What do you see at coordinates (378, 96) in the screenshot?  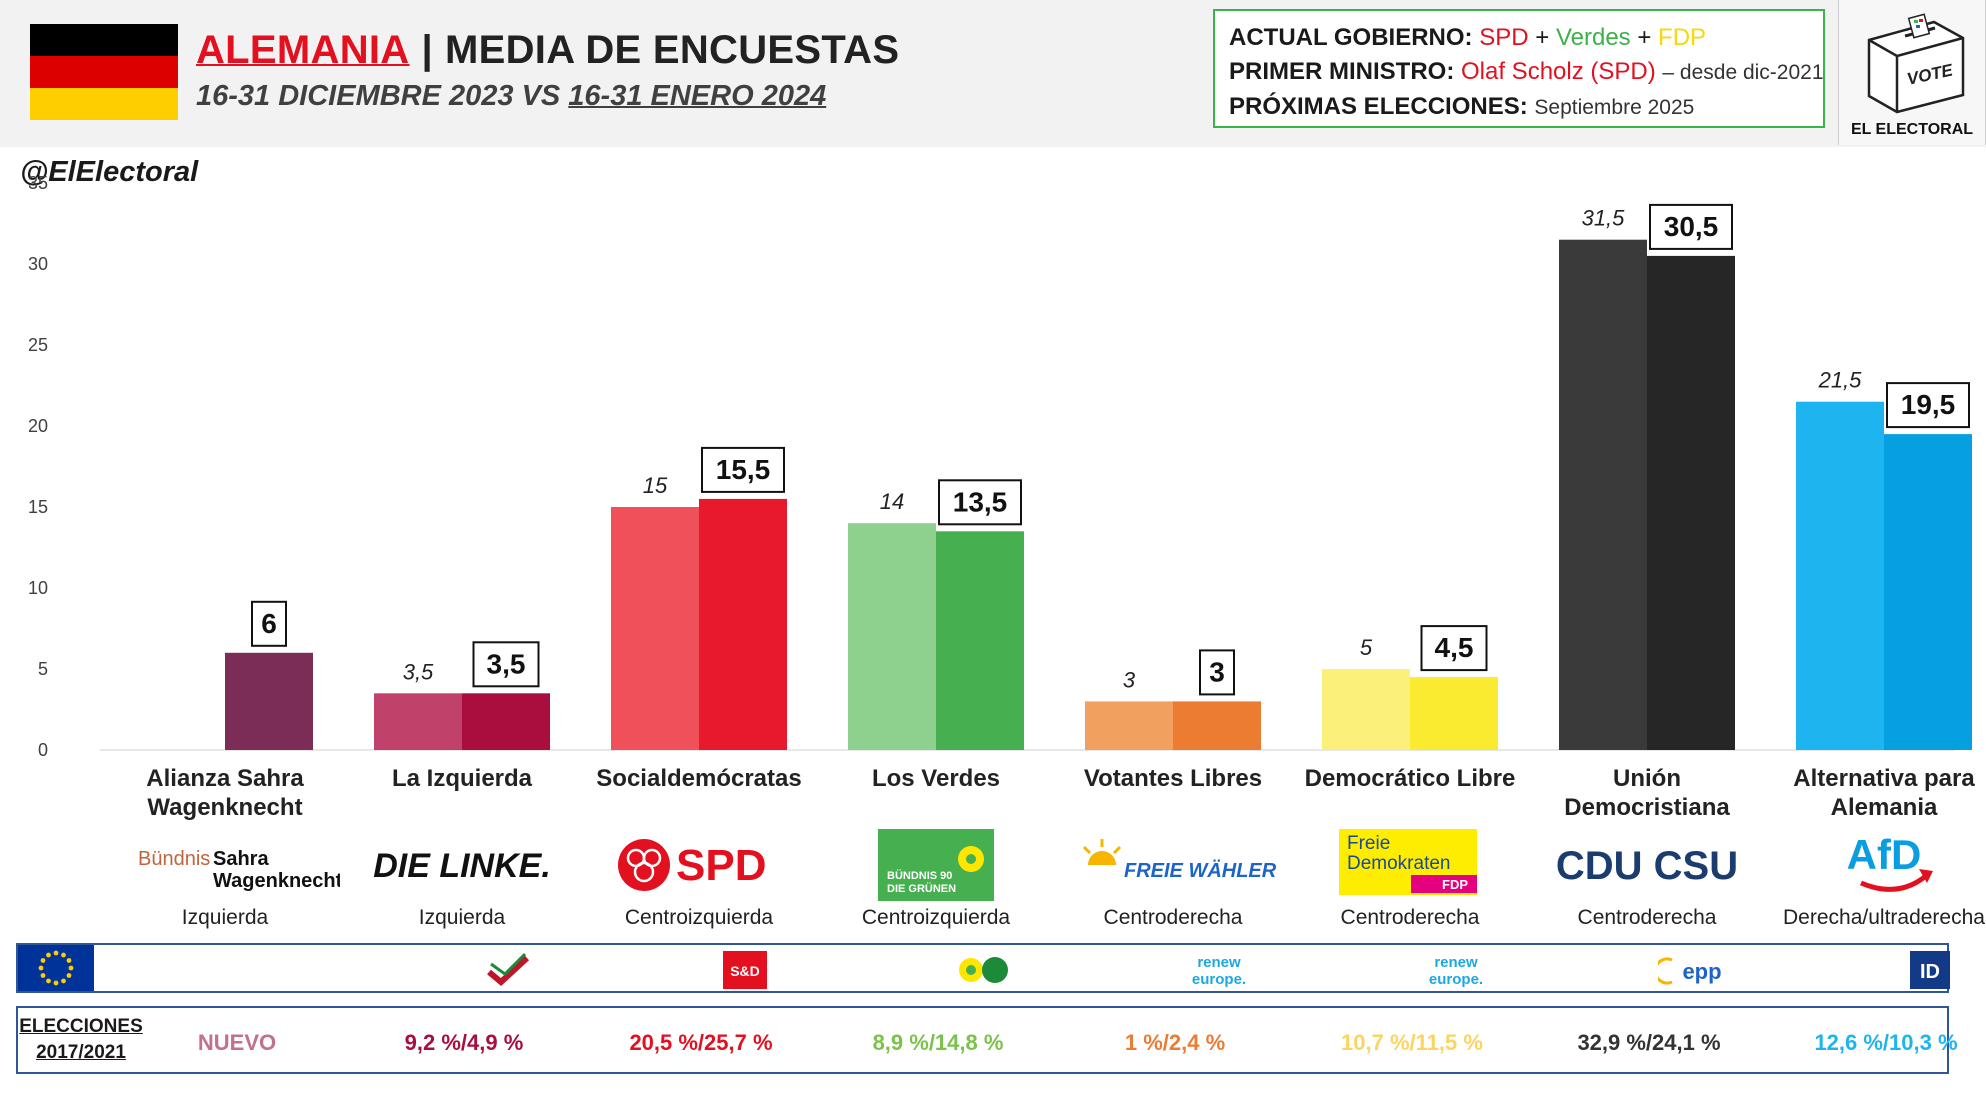 I see `subtitle-period-a: 16-31 DICIEMBRE 2023 VS` at bounding box center [378, 96].